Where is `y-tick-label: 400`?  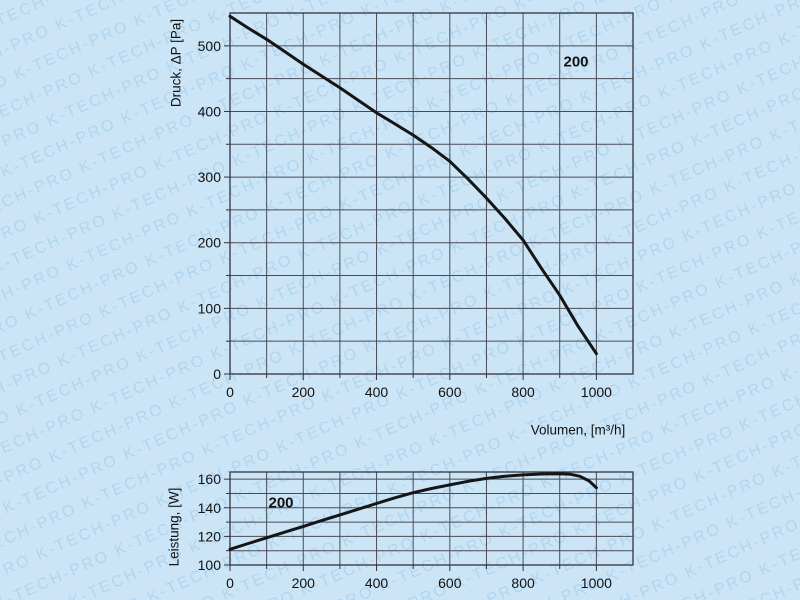
y-tick-label: 400 is located at coordinates (210, 111).